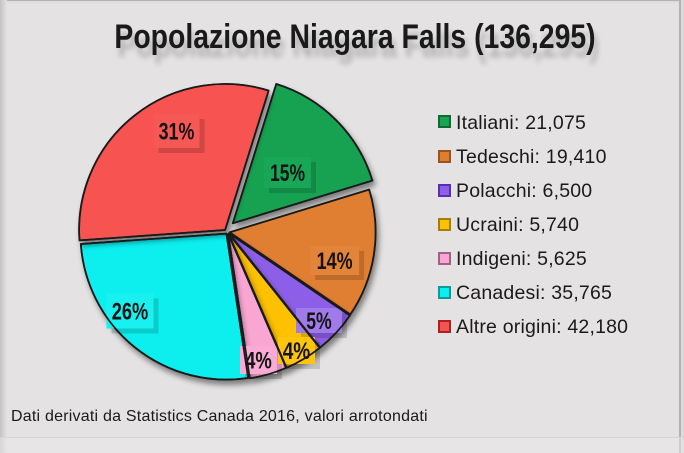 The height and width of the screenshot is (453, 684). I want to click on svg-text: 26%, so click(130, 312).